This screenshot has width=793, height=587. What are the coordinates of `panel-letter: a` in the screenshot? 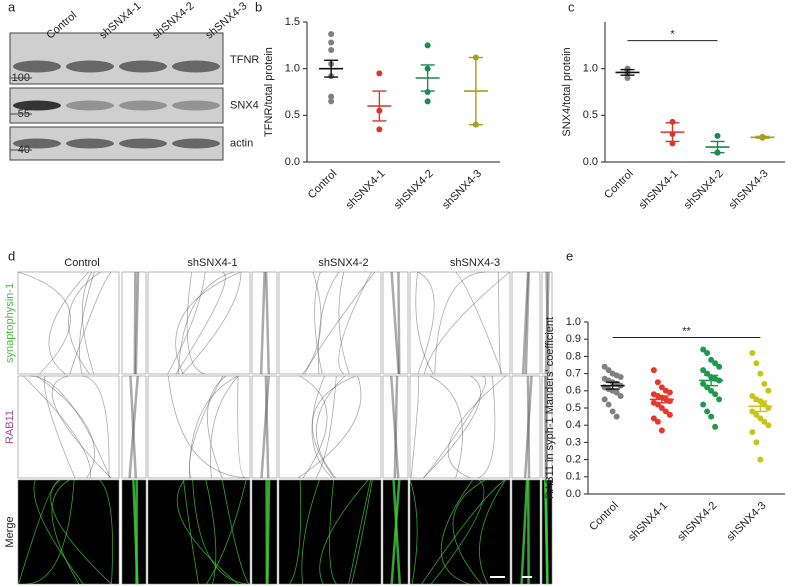 It's located at (12, 7).